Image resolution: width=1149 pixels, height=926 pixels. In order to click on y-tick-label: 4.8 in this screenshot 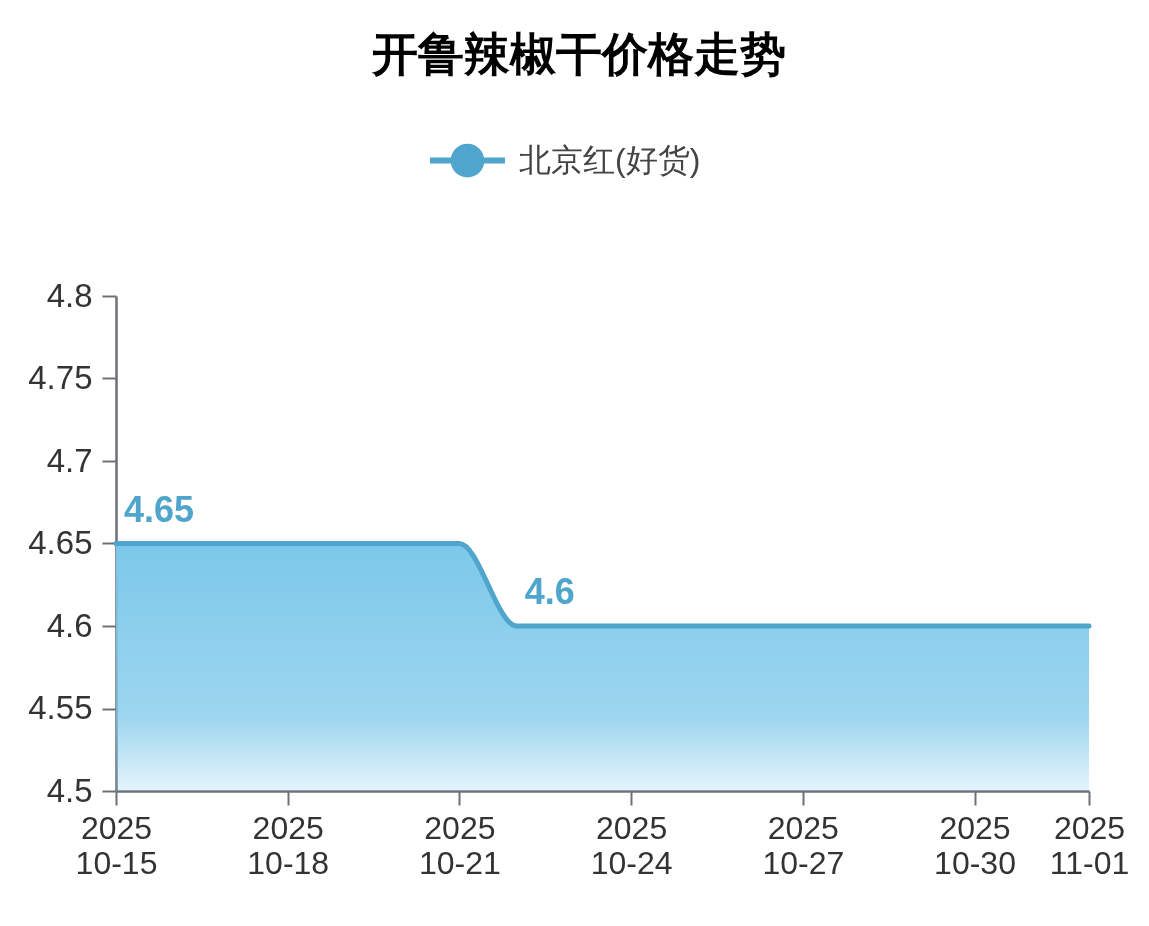, I will do `click(69, 295)`.